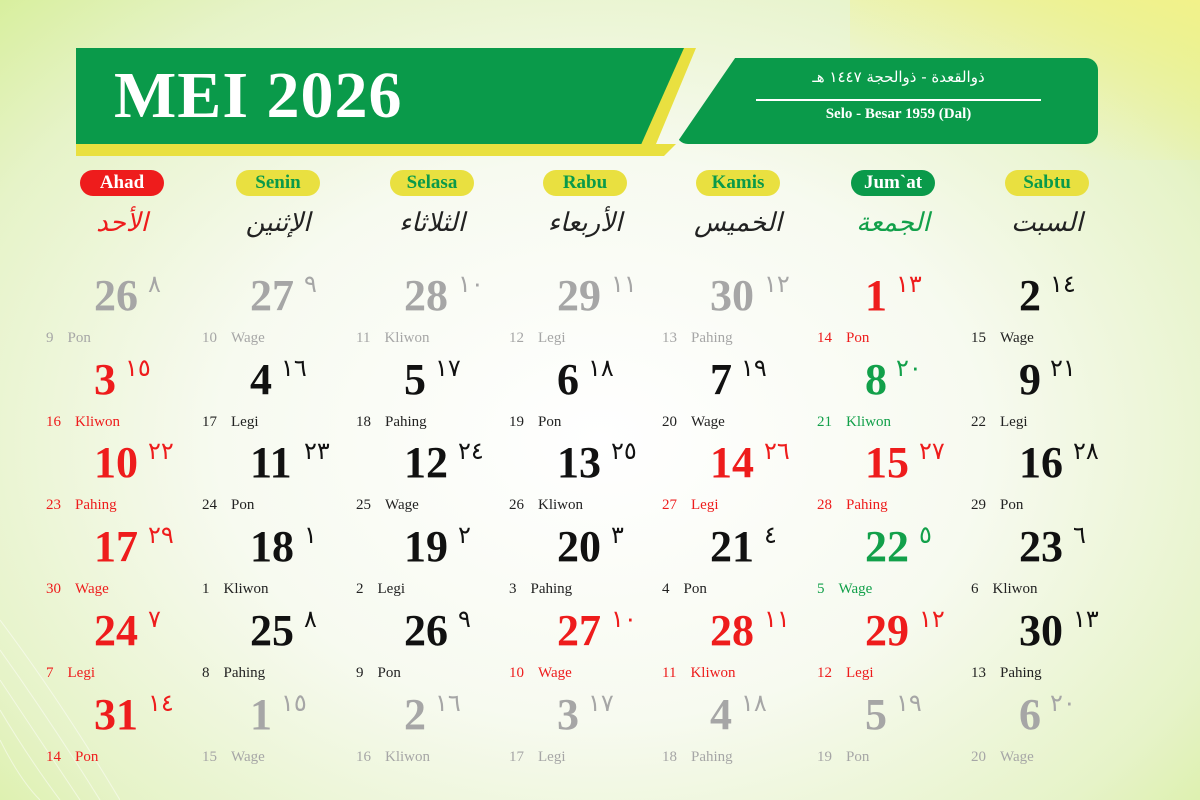 The image size is (1200, 800). What do you see at coordinates (68, 338) in the screenshot?
I see `javanese-date: 9 Pon` at bounding box center [68, 338].